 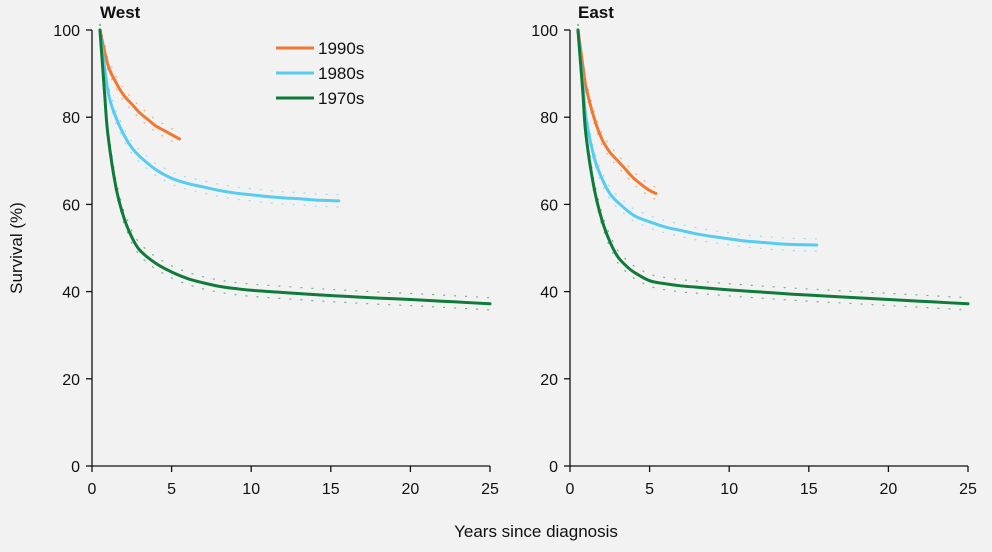 I want to click on panel-title: West, so click(x=120, y=12).